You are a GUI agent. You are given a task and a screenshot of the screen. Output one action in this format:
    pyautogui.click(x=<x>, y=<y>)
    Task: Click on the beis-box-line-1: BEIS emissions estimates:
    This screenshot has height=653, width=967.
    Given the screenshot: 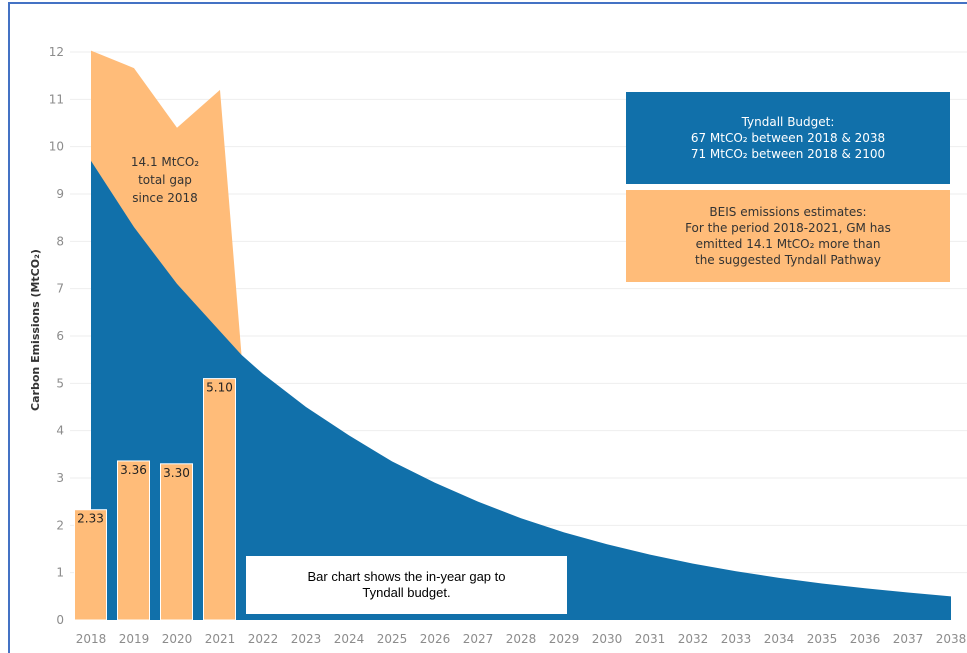 What is the action you would take?
    pyautogui.click(x=788, y=212)
    